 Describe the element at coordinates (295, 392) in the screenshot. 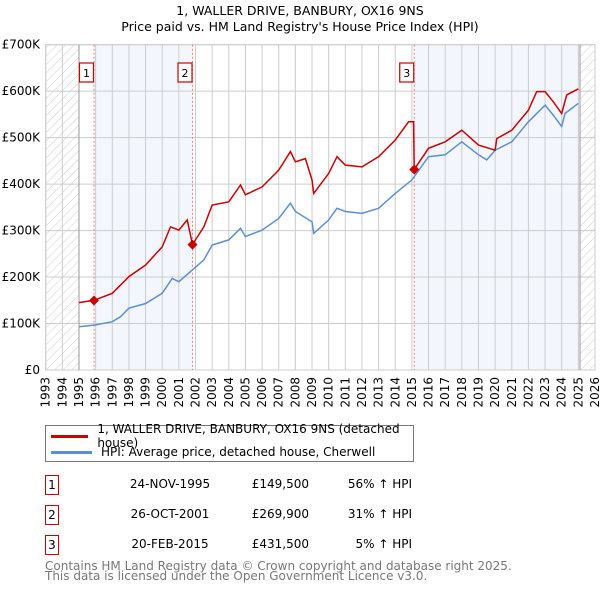

I see `x-tick-label: 2008` at that location.